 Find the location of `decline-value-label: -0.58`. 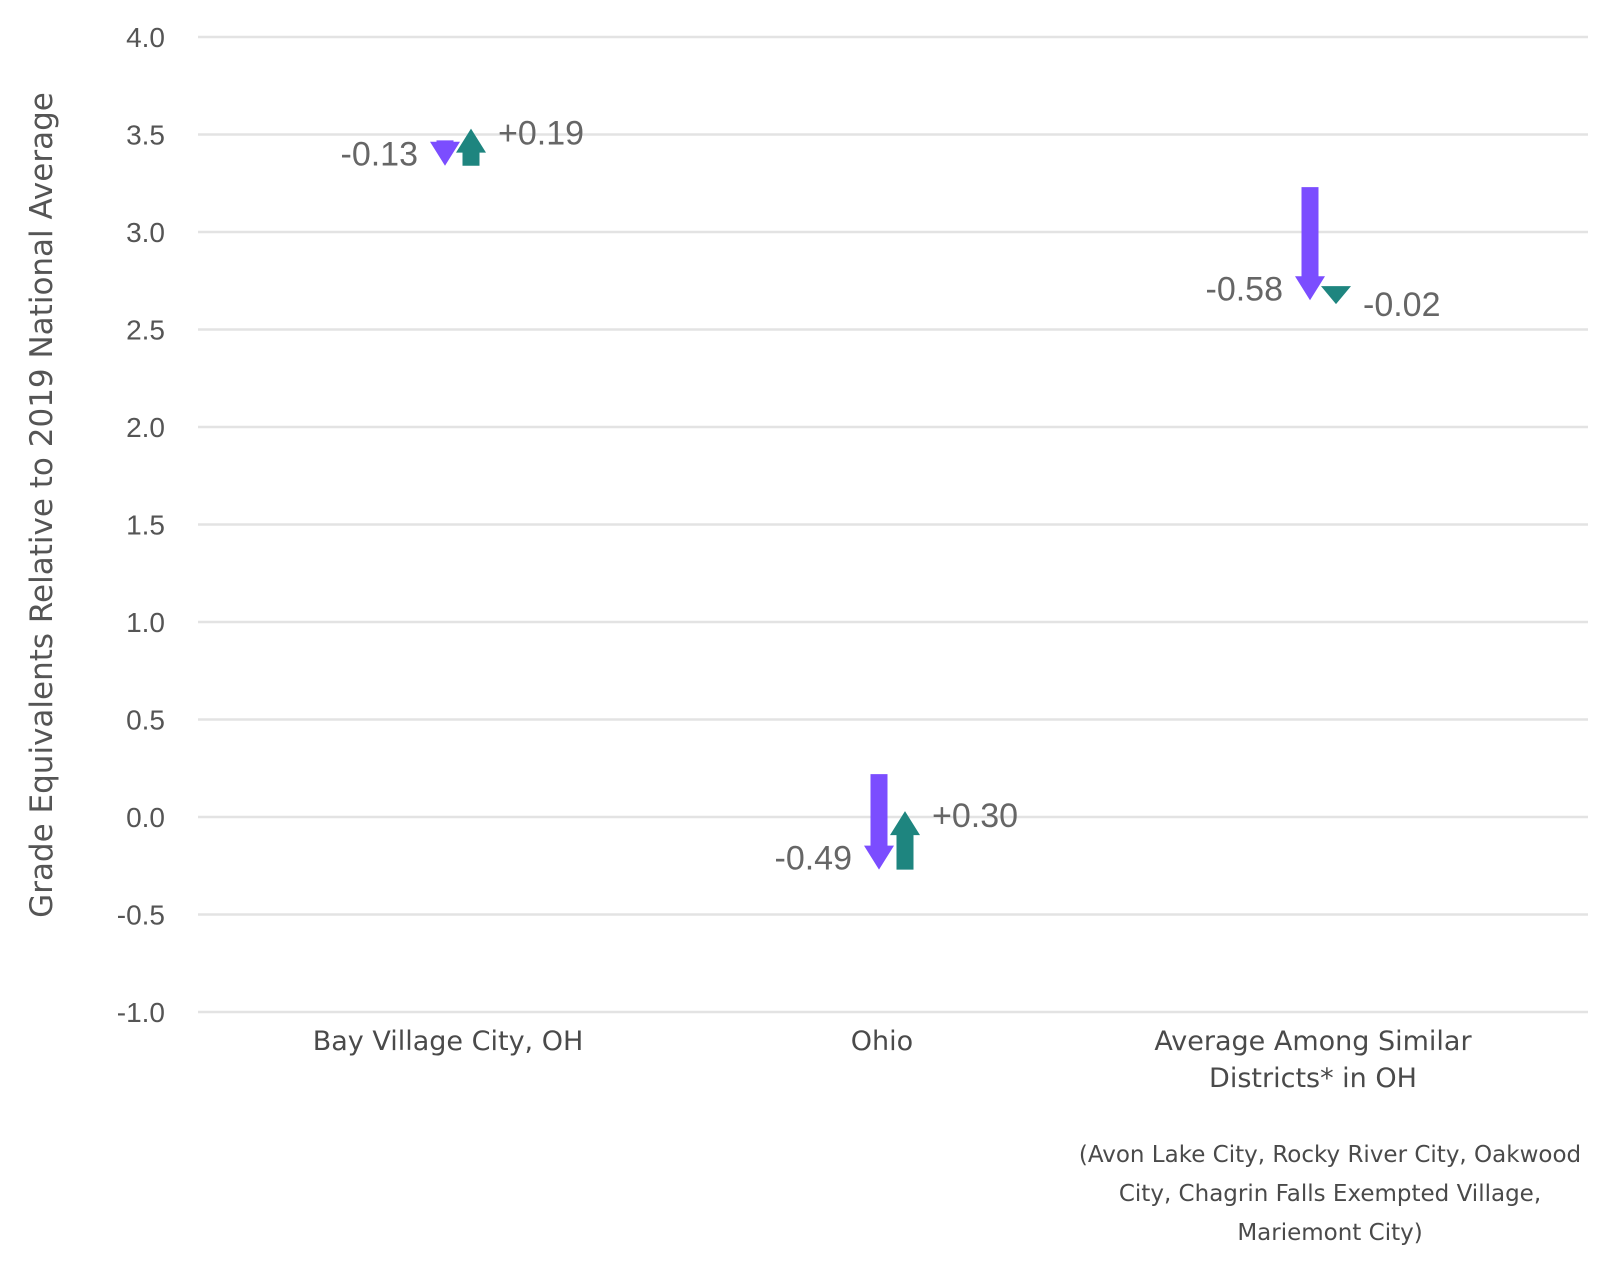

decline-value-label: -0.58 is located at coordinates (1245, 289).